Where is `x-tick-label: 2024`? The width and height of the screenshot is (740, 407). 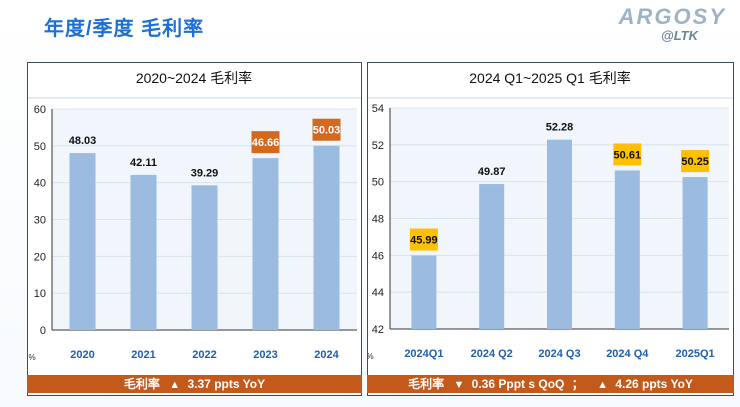
x-tick-label: 2024 is located at coordinates (326, 355).